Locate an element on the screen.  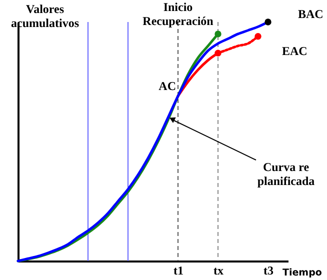
annotation: AC is located at coordinates (167, 86).